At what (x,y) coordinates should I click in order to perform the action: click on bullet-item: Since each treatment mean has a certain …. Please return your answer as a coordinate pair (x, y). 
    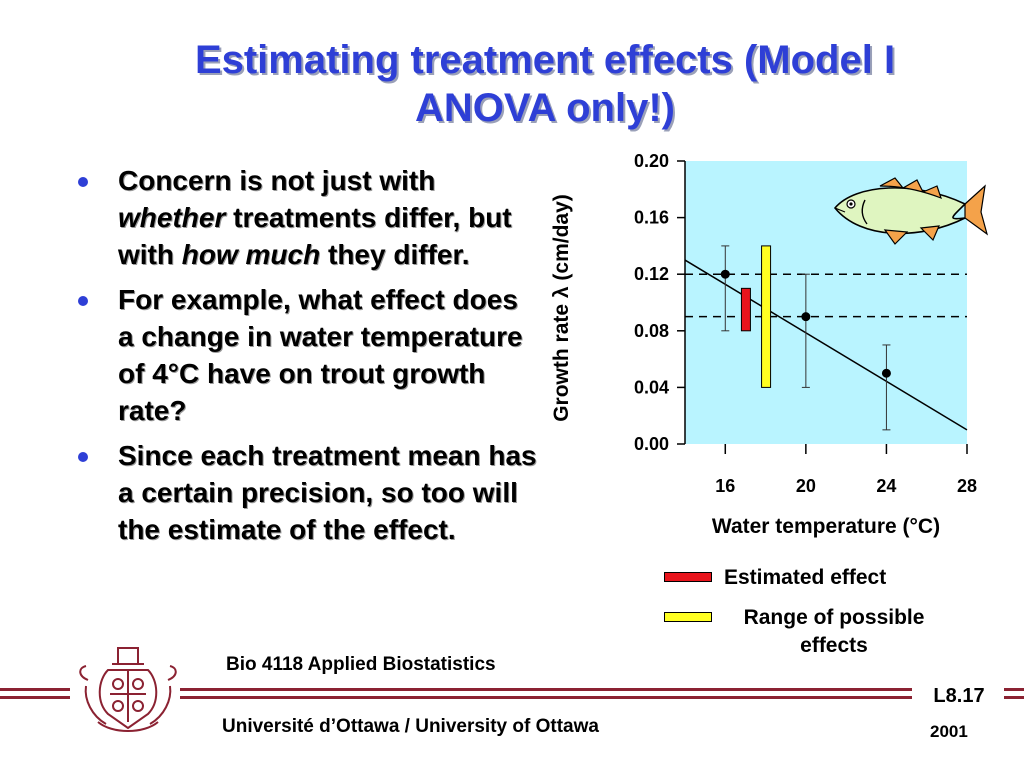
    Looking at the image, I should click on (305, 492).